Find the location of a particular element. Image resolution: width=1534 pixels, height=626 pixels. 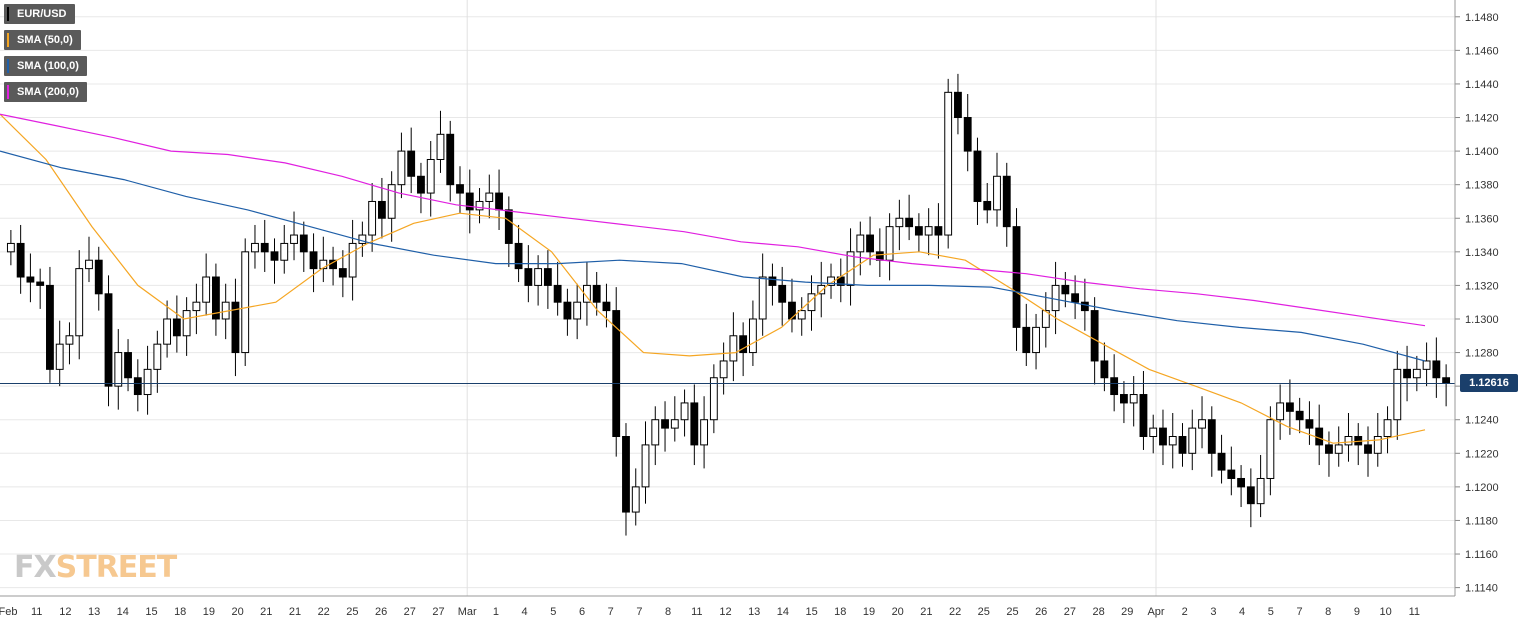

x-tick-label: 9 is located at coordinates (1357, 612).